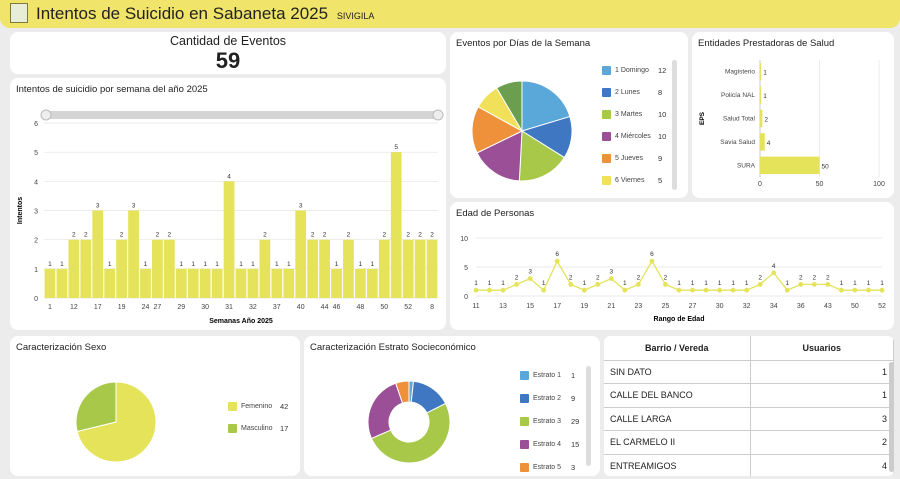  What do you see at coordinates (674, 125) in the screenshot?
I see `days-legend-scrollbar` at bounding box center [674, 125].